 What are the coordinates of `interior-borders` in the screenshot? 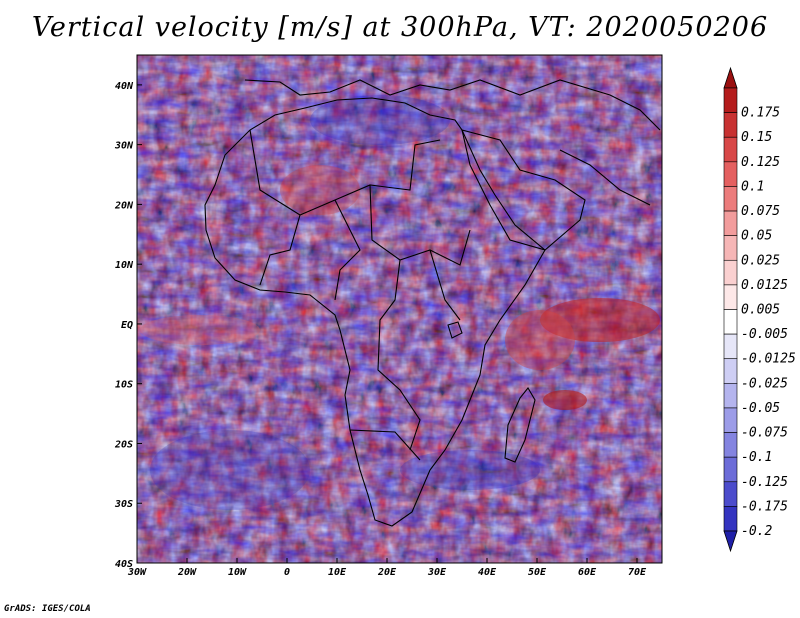 It's located at (360, 295).